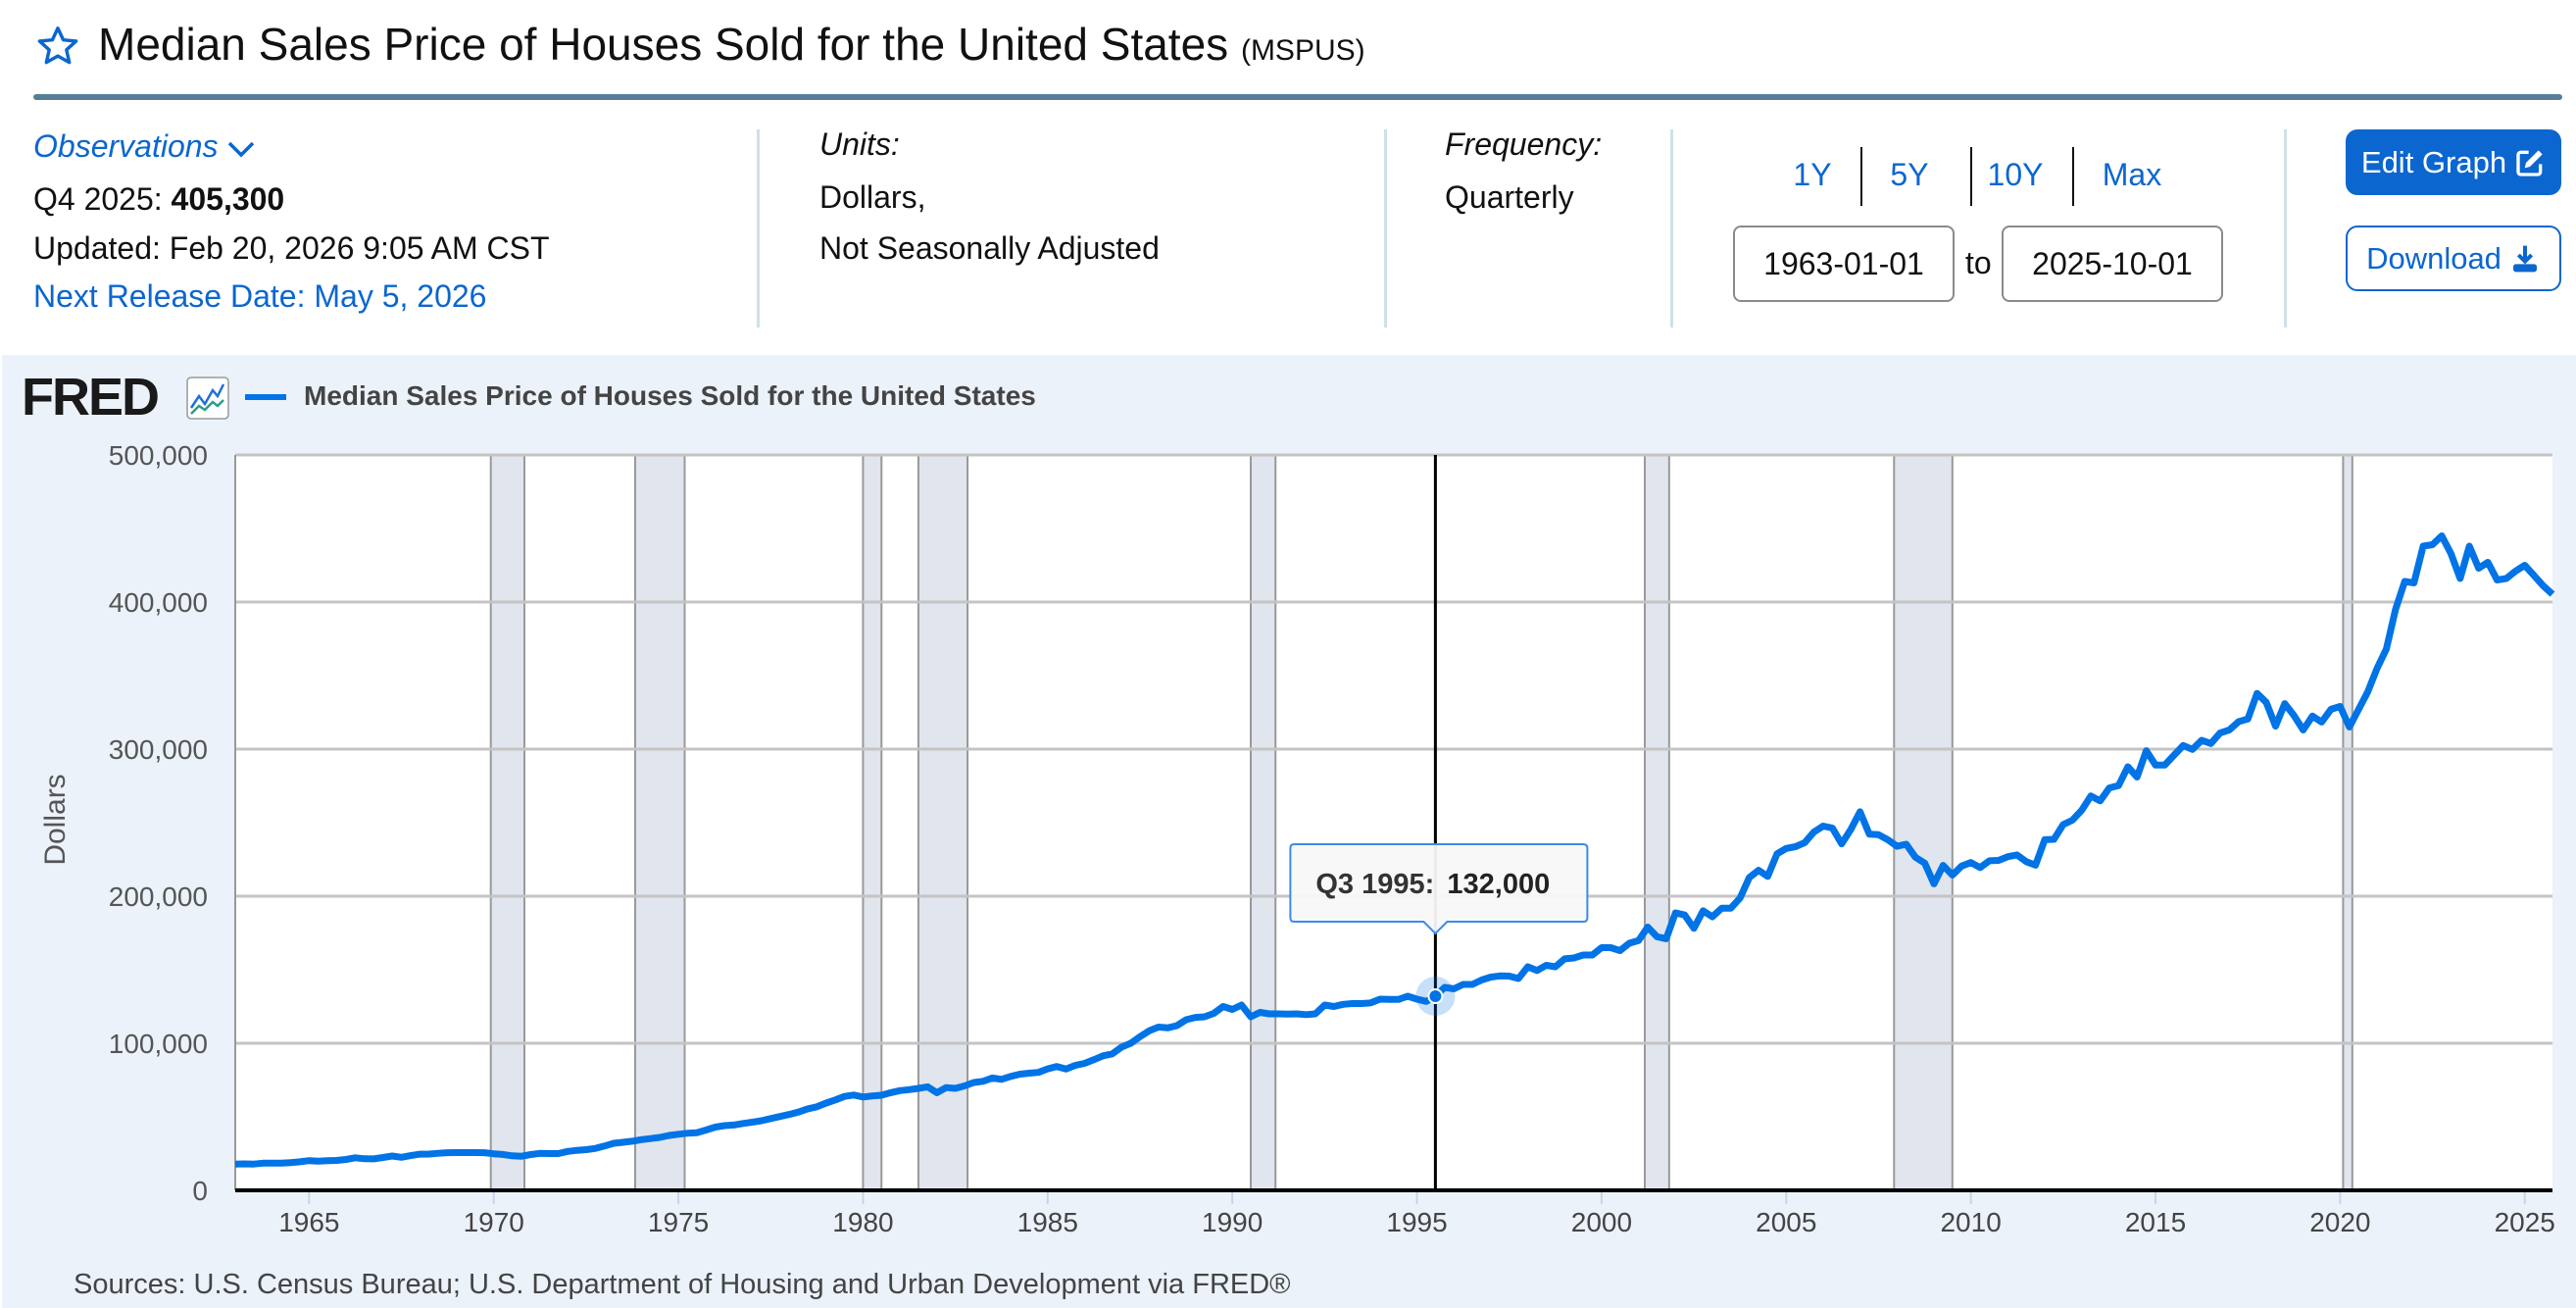  What do you see at coordinates (1844, 264) in the screenshot?
I see `start-date-input: 1963-01-01` at bounding box center [1844, 264].